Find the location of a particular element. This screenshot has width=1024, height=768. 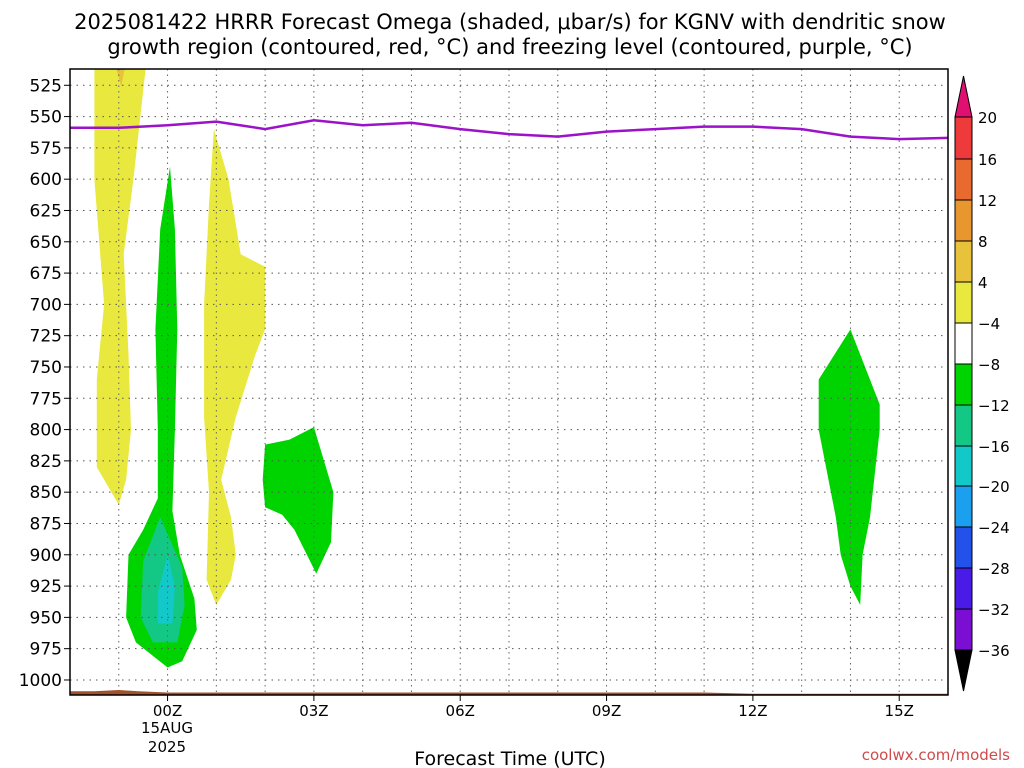

x-axis-label: Forecast Time (UTC) is located at coordinates (509, 758).